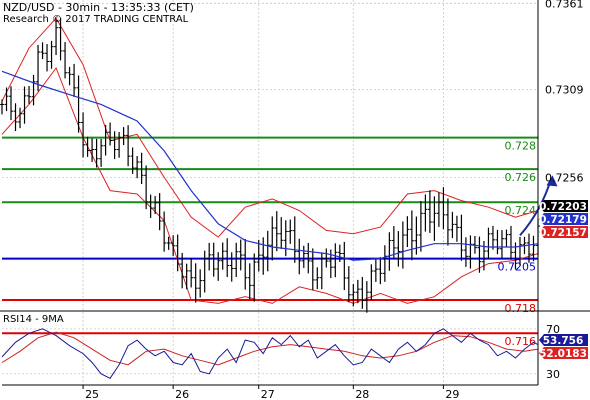 The width and height of the screenshot is (590, 400). What do you see at coordinates (182, 394) in the screenshot?
I see `x-tick-label: 26` at bounding box center [182, 394].